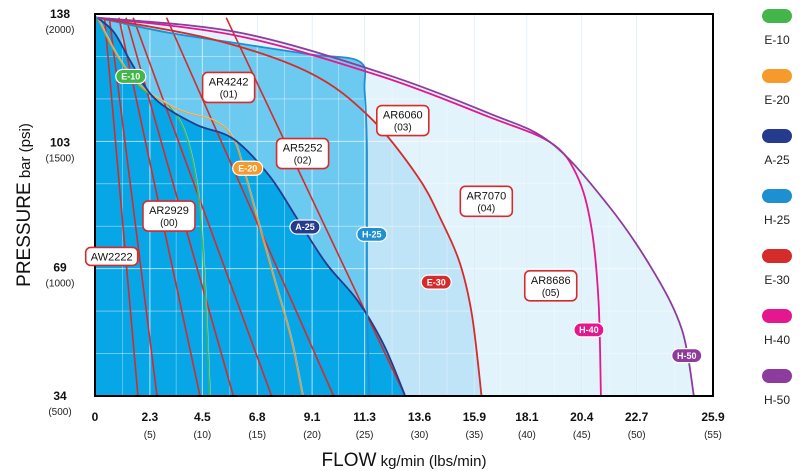 The width and height of the screenshot is (802, 471). I want to click on legend-label: E-10, so click(777, 40).